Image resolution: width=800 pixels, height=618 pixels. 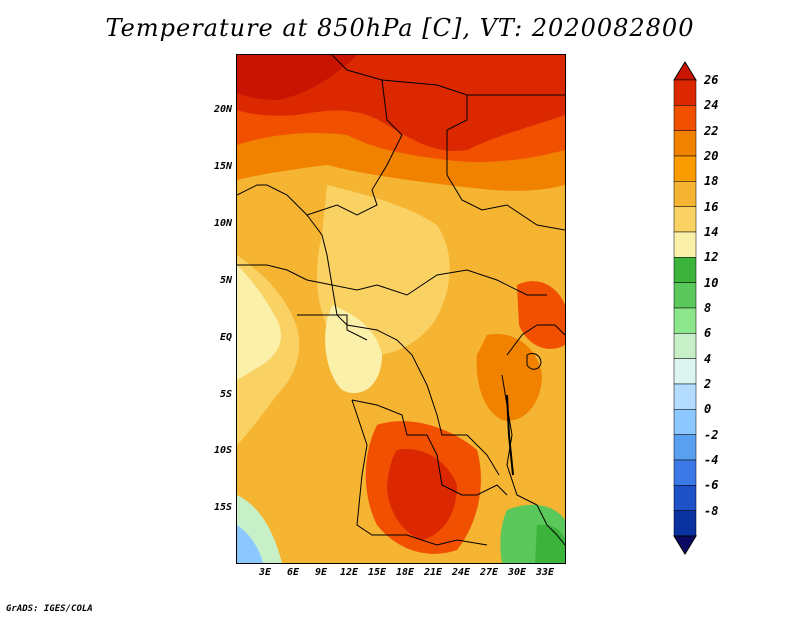 I want to click on lon-tick-15e: 15E, so click(x=377, y=572).